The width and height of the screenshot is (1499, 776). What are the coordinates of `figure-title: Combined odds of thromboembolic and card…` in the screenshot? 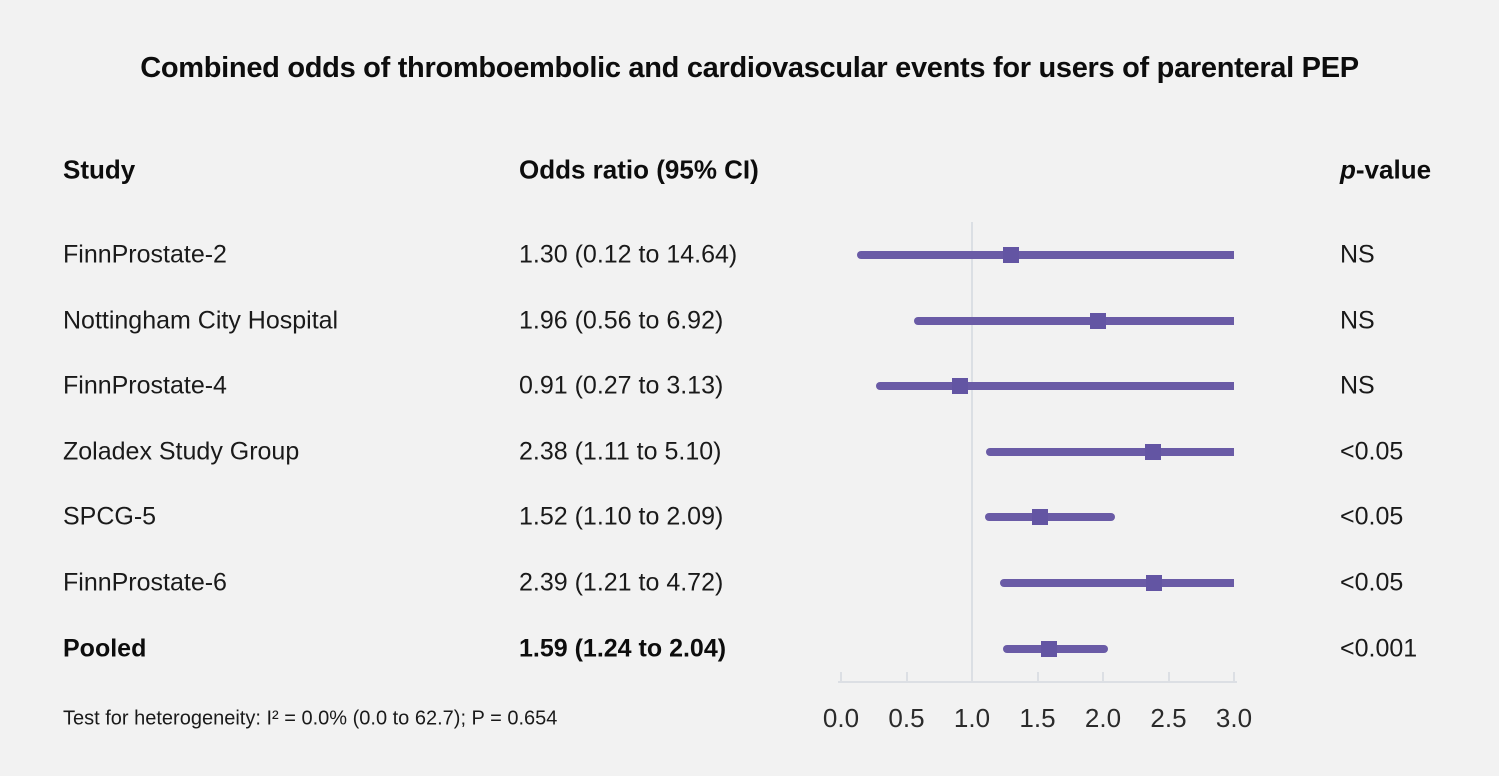 It's located at (749, 68).